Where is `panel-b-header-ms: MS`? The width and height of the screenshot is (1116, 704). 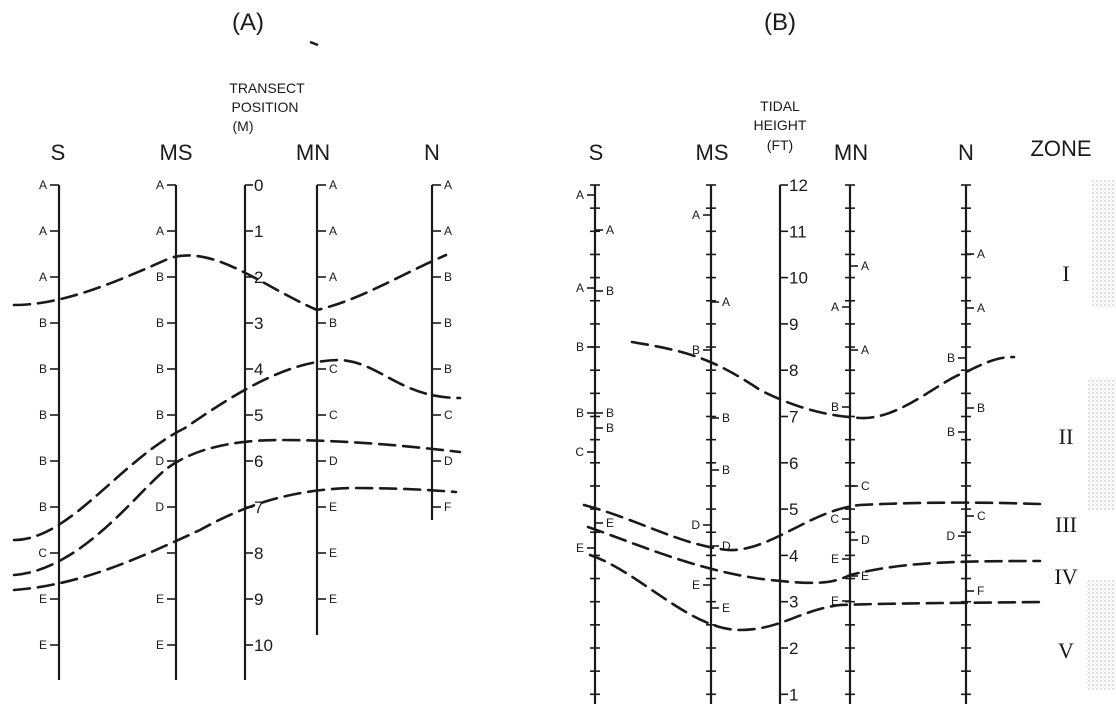
panel-b-header-ms: MS is located at coordinates (712, 152).